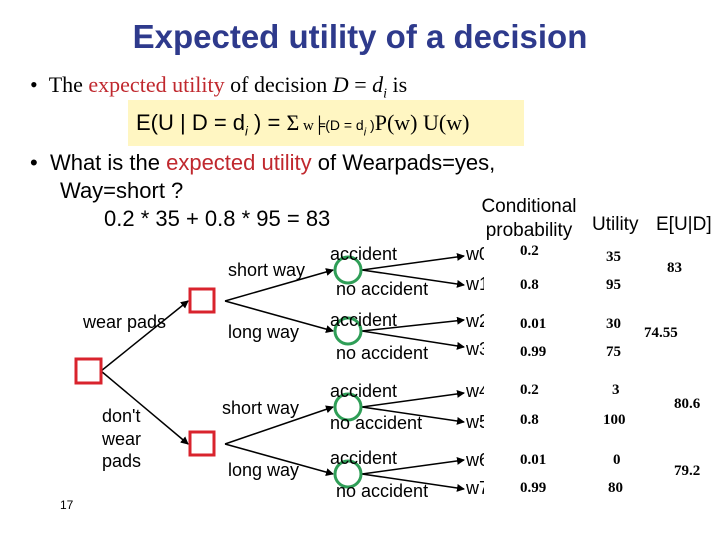 The image size is (720, 540). What do you see at coordinates (364, 254) in the screenshot?
I see `outcome-label-0: accident` at bounding box center [364, 254].